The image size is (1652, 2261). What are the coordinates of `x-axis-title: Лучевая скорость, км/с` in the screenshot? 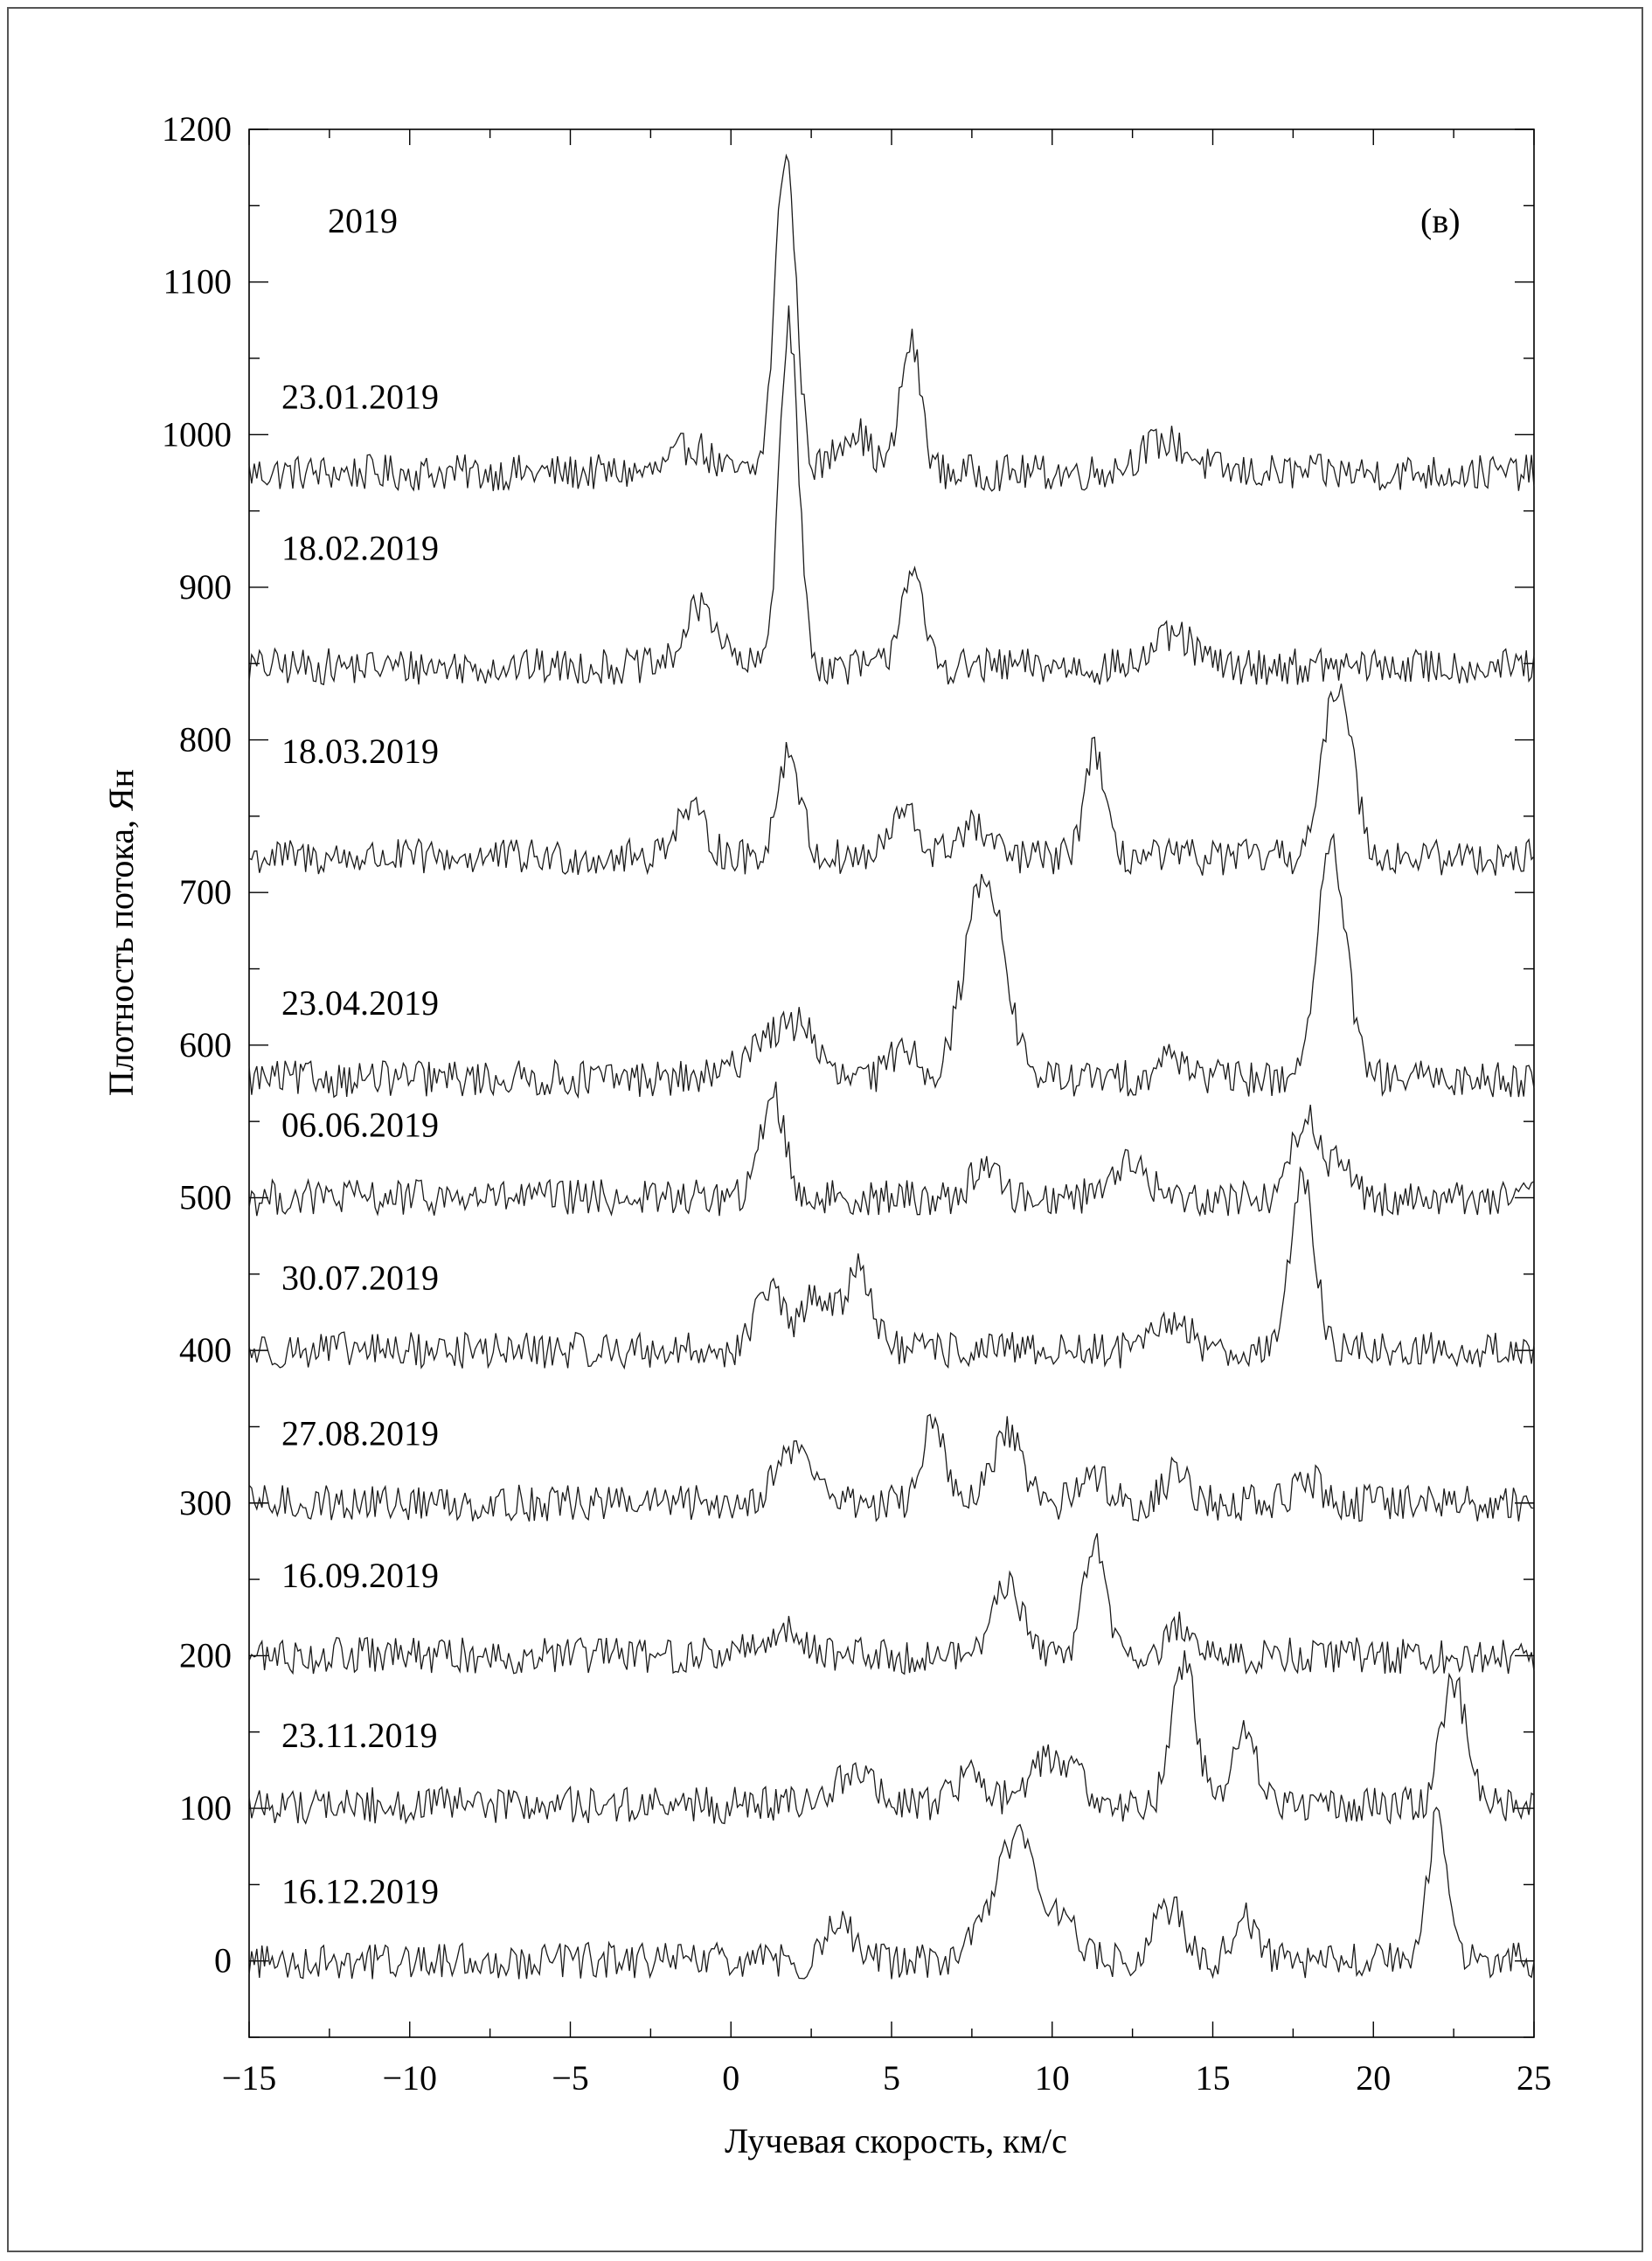 It's located at (896, 2140).